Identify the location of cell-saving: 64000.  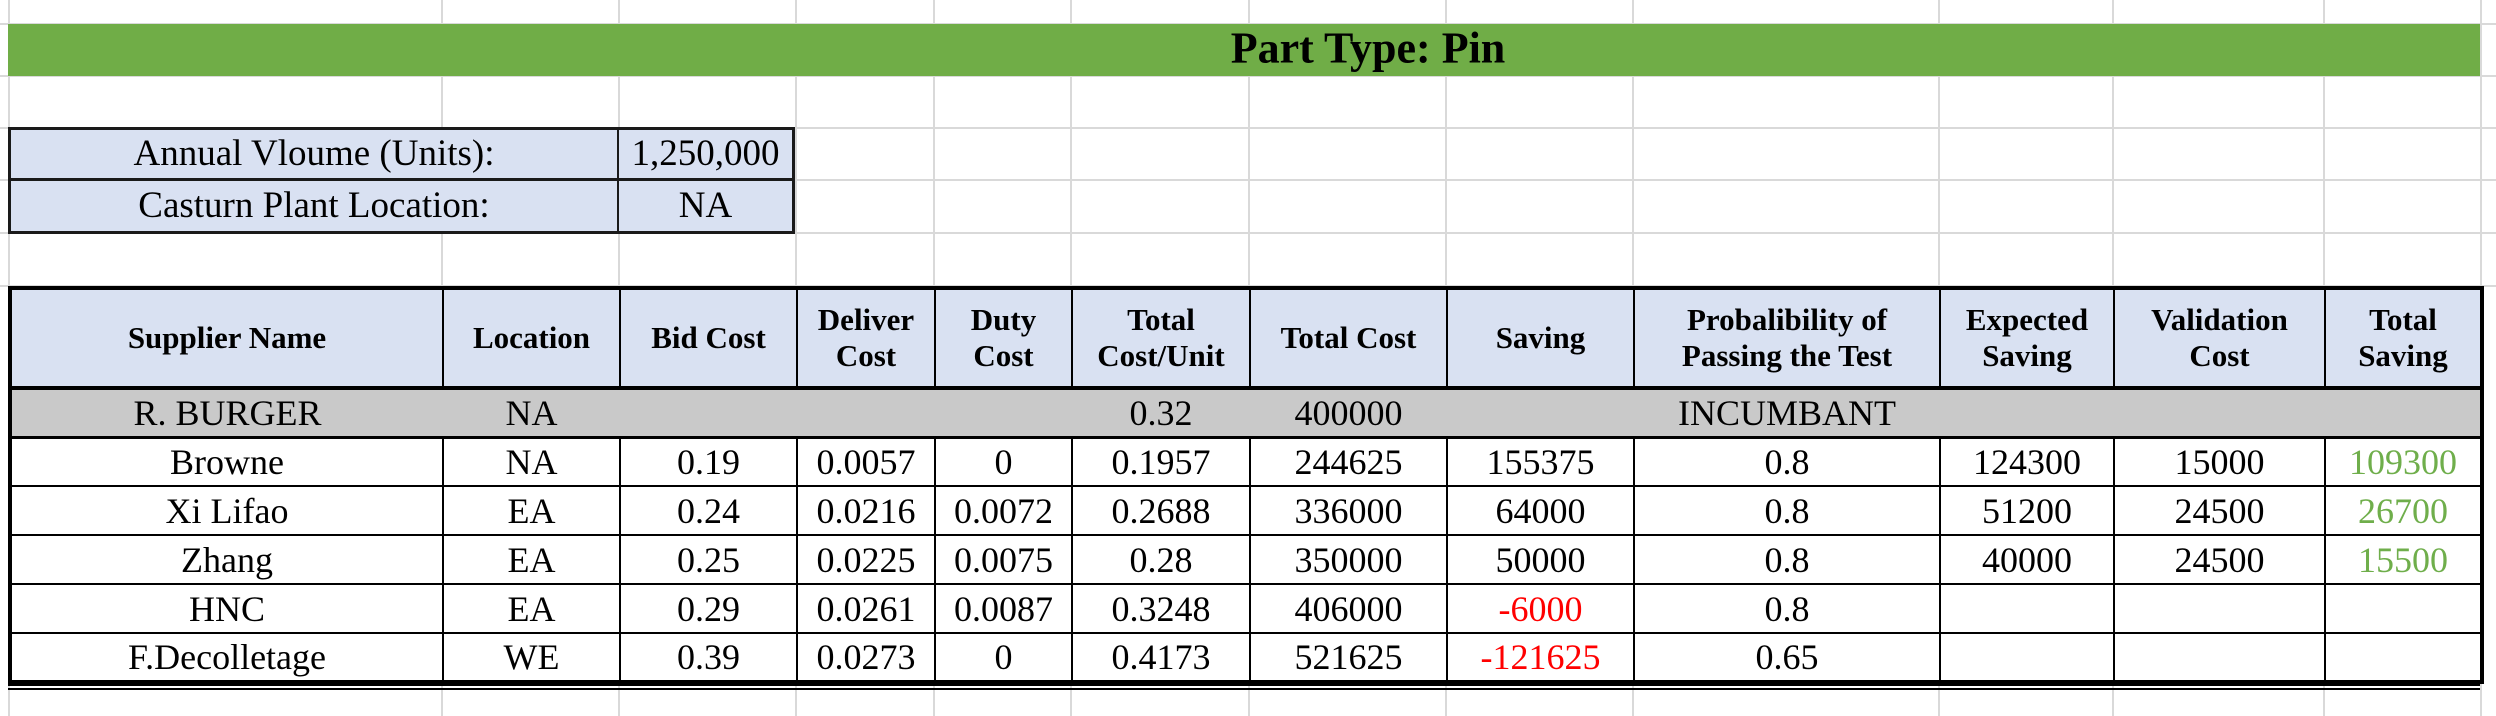
(1540, 510).